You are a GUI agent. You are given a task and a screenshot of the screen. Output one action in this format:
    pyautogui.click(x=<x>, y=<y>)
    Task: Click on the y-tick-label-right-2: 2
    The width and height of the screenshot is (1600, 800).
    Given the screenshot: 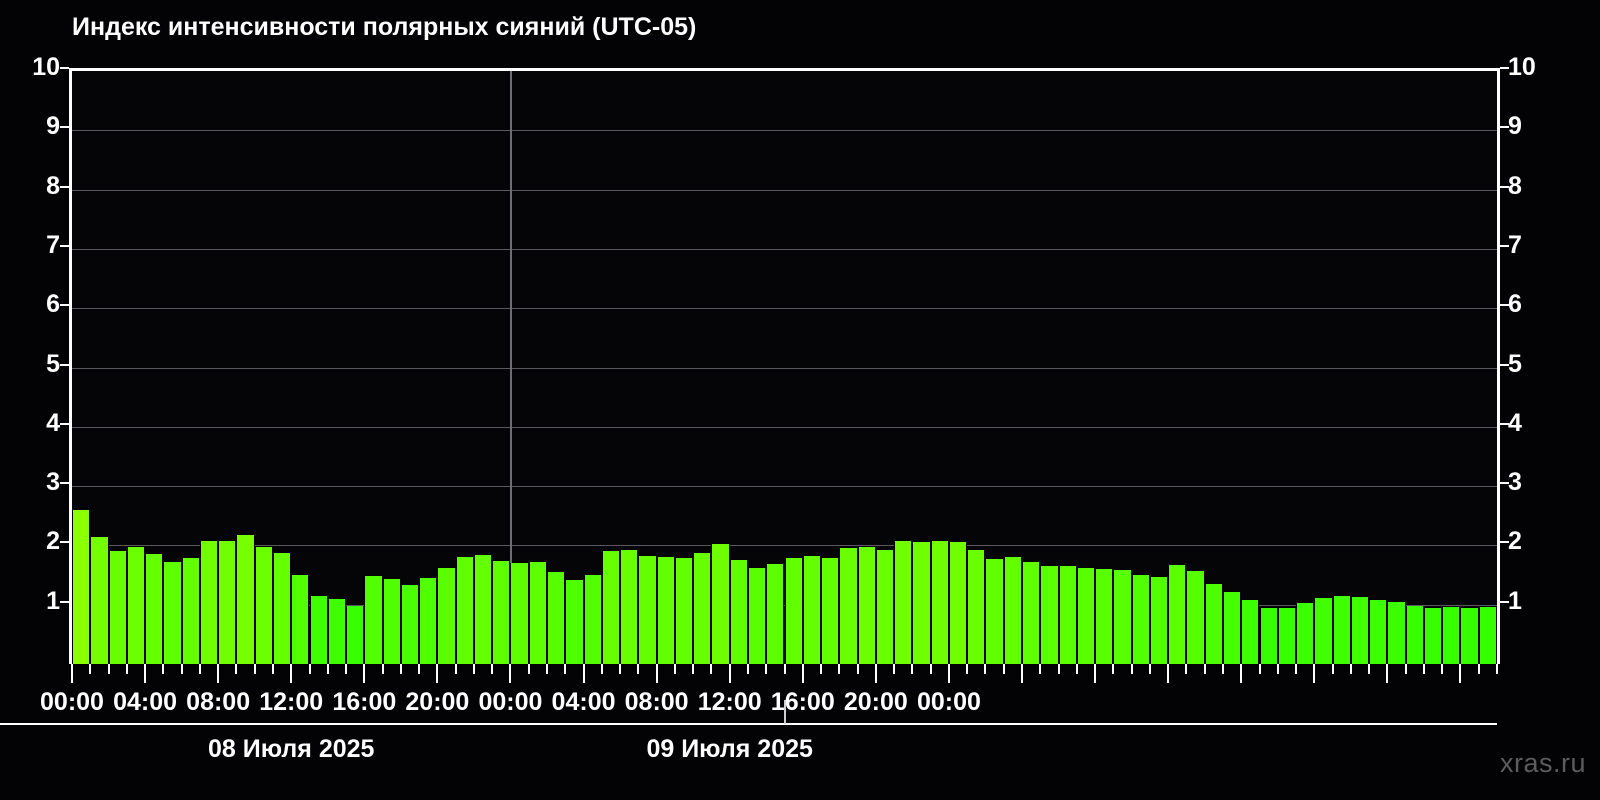 What is the action you would take?
    pyautogui.click(x=1515, y=541)
    